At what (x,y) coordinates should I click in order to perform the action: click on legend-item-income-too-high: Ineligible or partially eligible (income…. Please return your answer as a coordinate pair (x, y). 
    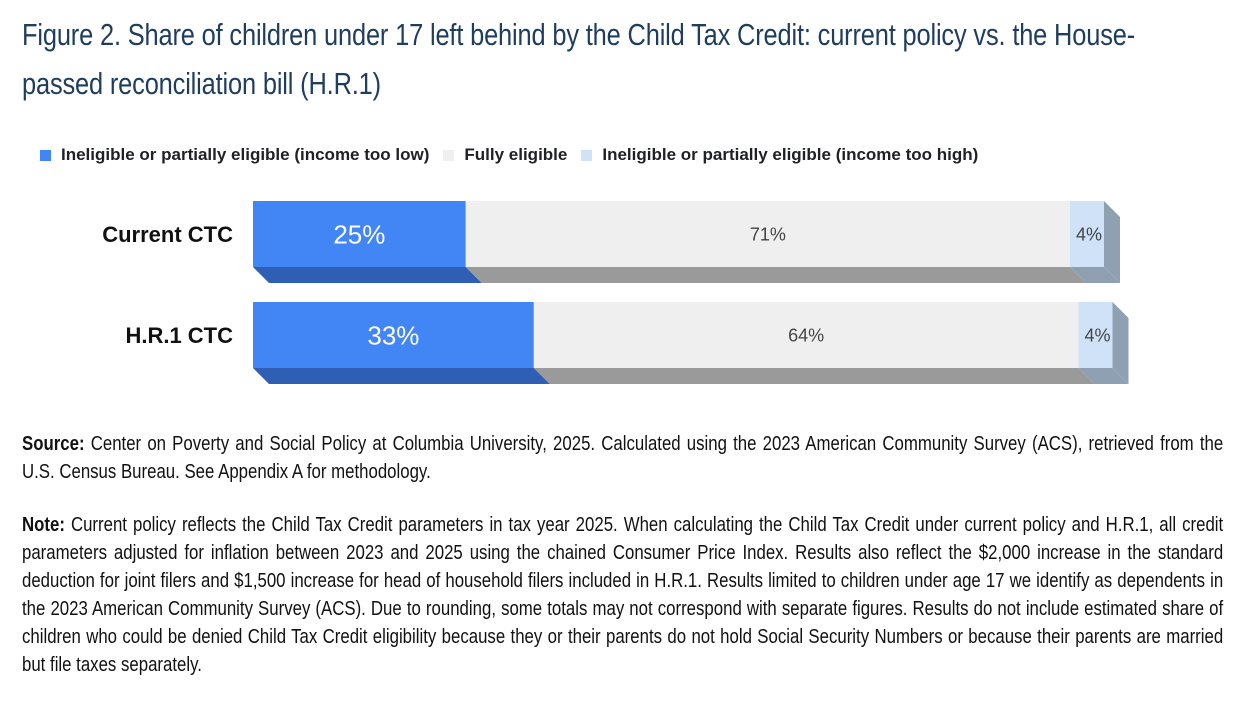
    Looking at the image, I should click on (779, 155).